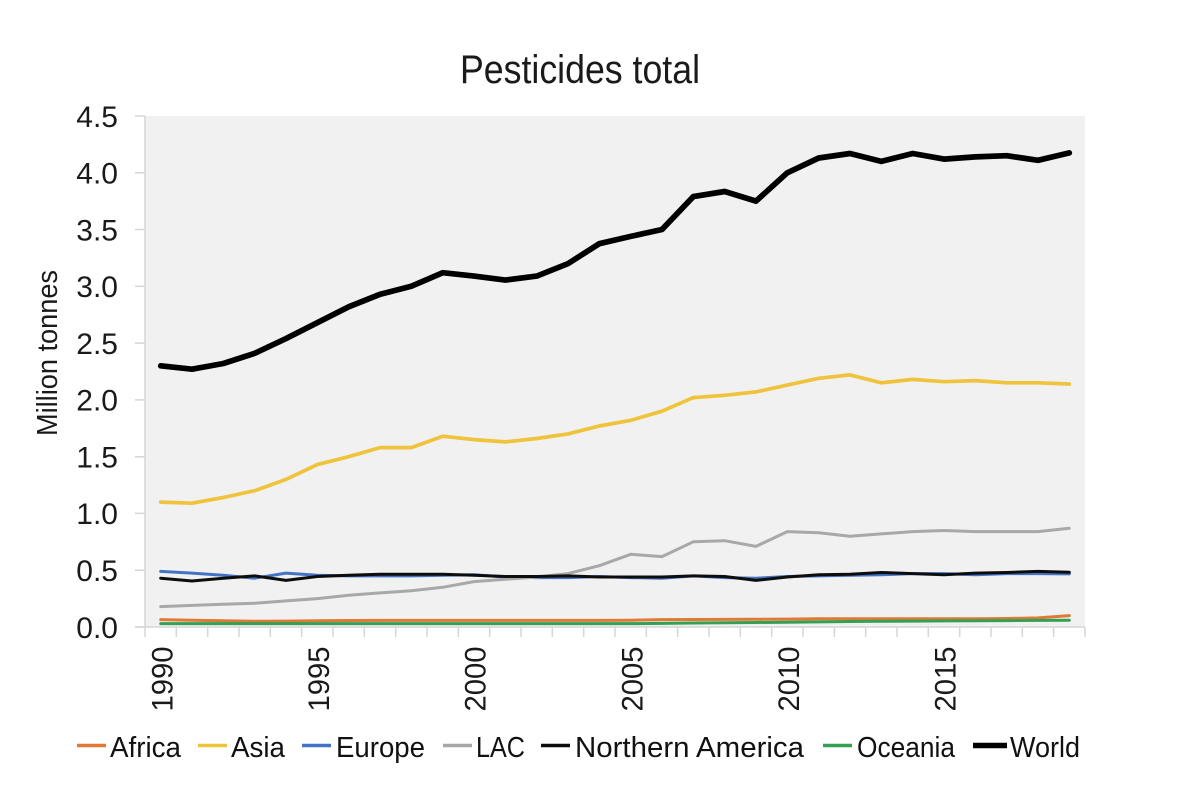 Image resolution: width=1200 pixels, height=800 pixels. I want to click on svg-text: Million tonnes, so click(48, 353).